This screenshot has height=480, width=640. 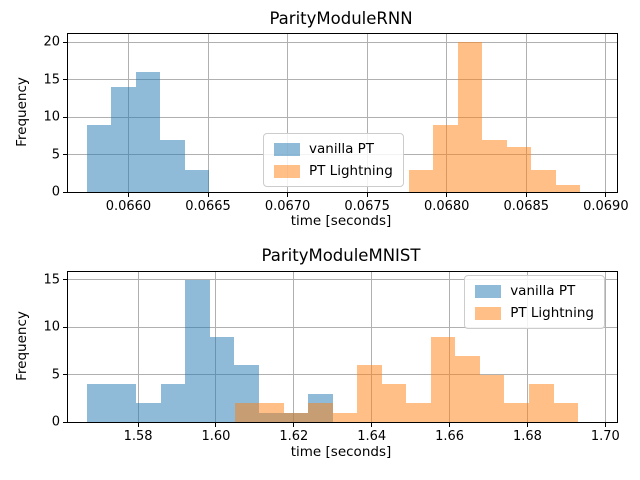 I want to click on x-tick-label: 1.66, so click(x=450, y=436).